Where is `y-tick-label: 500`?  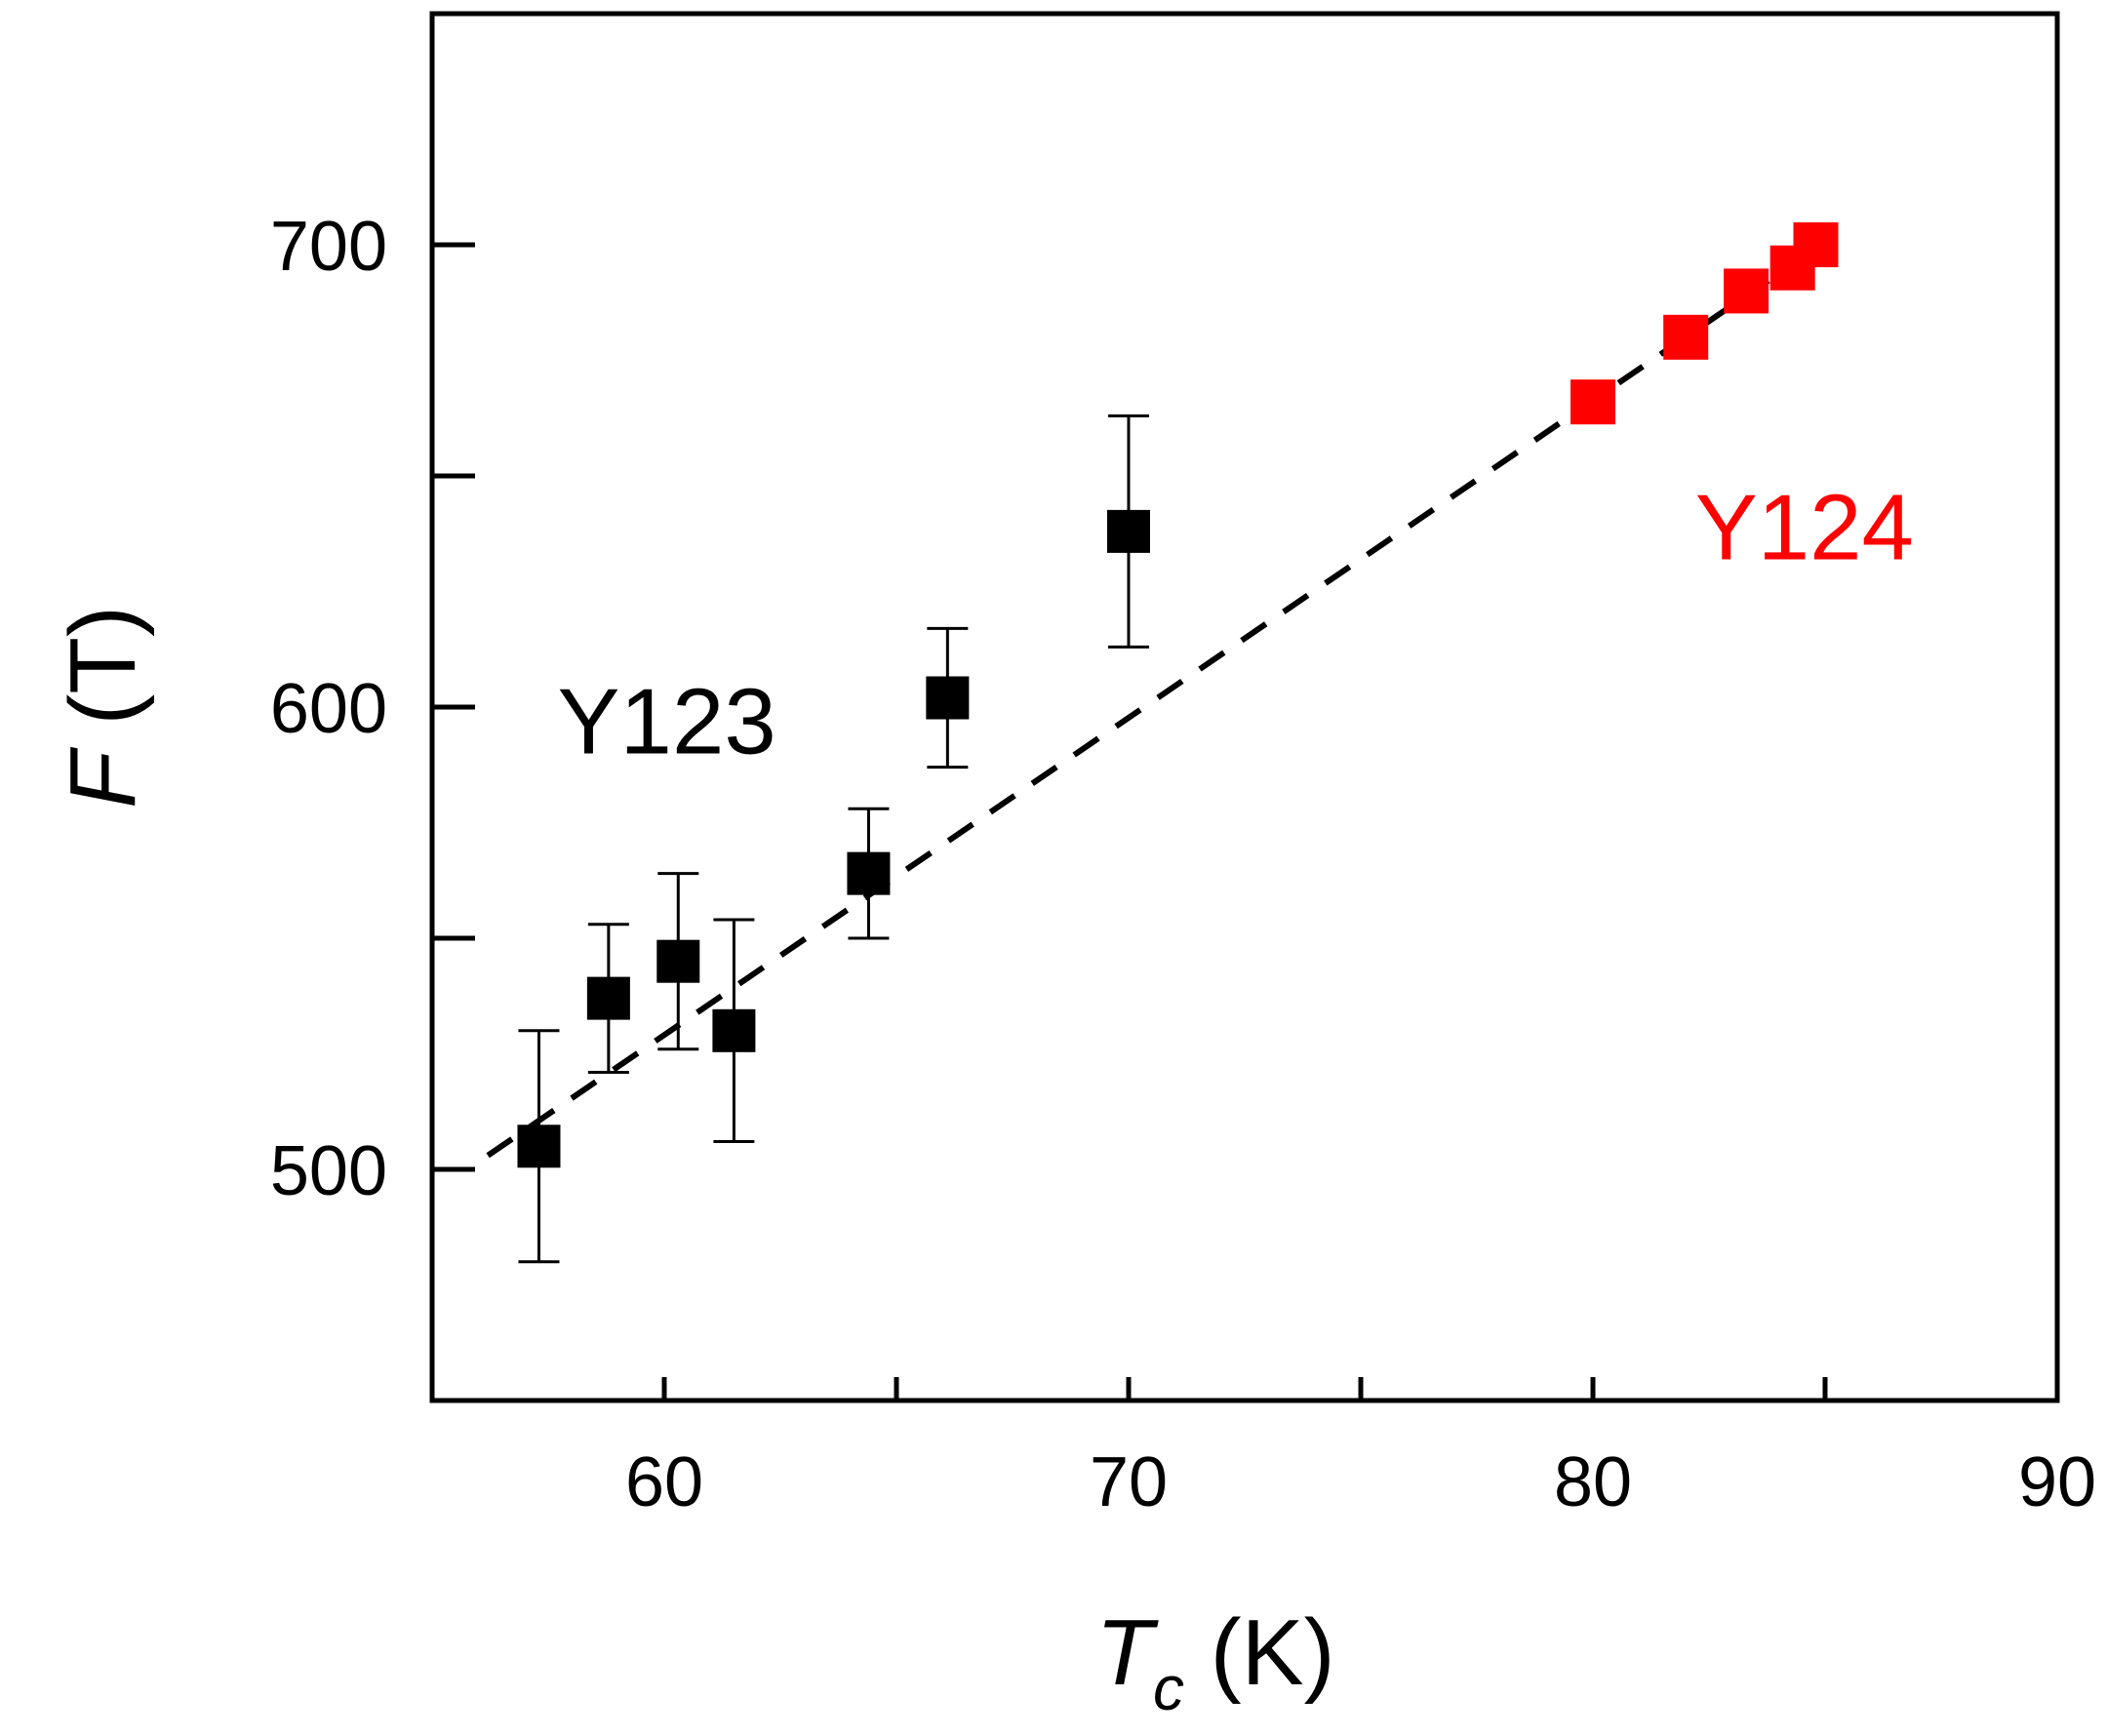
y-tick-label: 500 is located at coordinates (328, 1171).